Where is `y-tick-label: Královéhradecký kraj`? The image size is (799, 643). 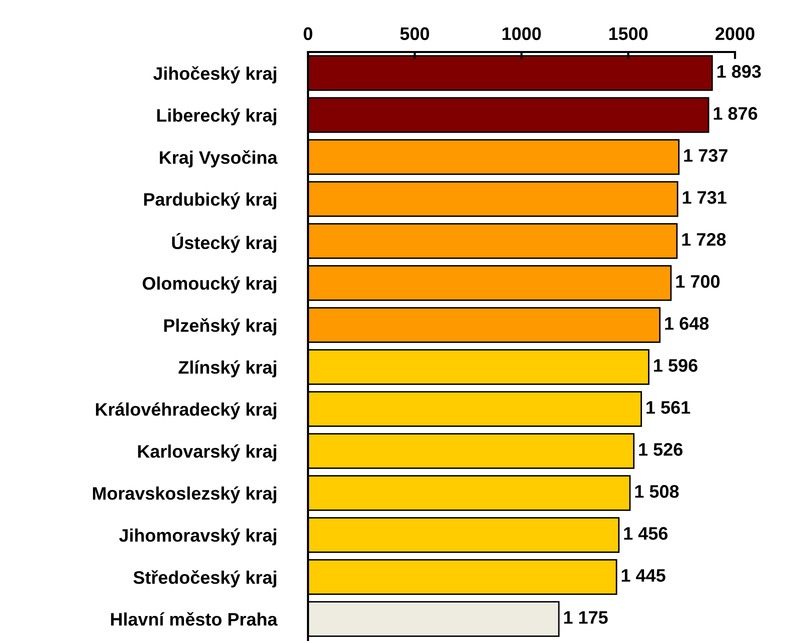 y-tick-label: Královéhradecký kraj is located at coordinates (186, 411).